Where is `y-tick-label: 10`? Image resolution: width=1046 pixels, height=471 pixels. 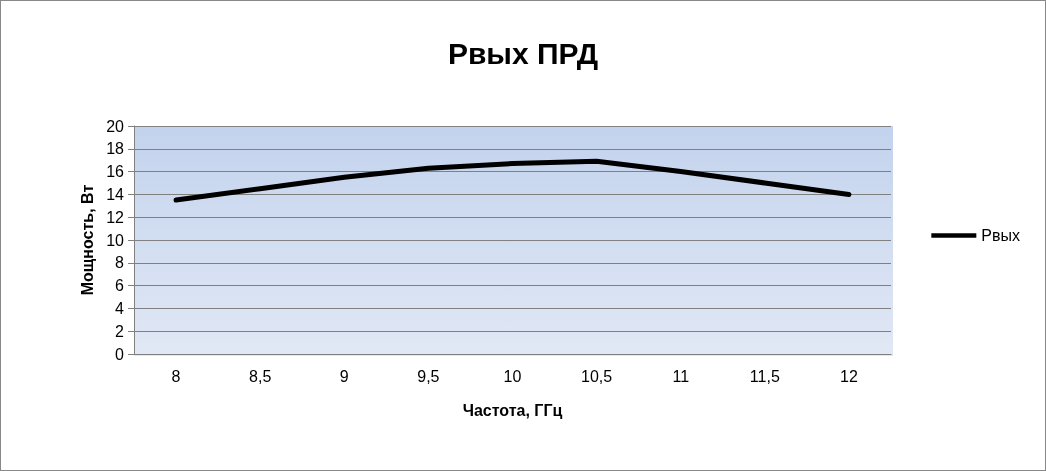
y-tick-label: 10 is located at coordinates (115, 240).